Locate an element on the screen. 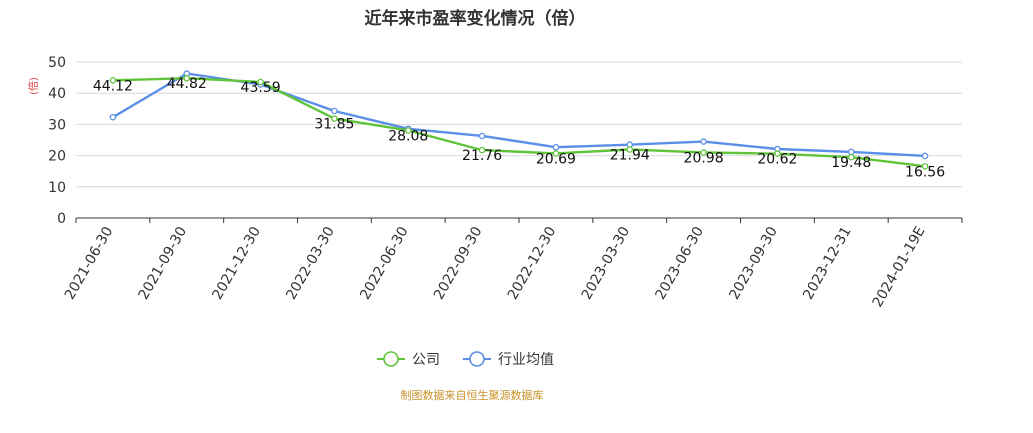 This screenshot has height=433, width=1033. legend-item-1: 行业均值 is located at coordinates (508, 359).